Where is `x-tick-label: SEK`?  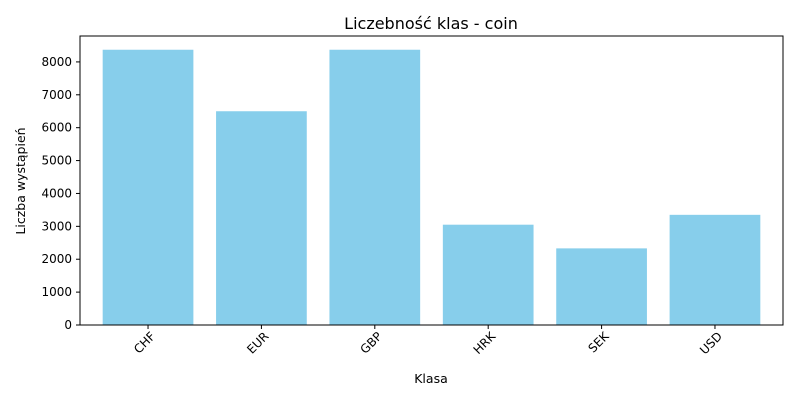 x-tick-label: SEK is located at coordinates (598, 341).